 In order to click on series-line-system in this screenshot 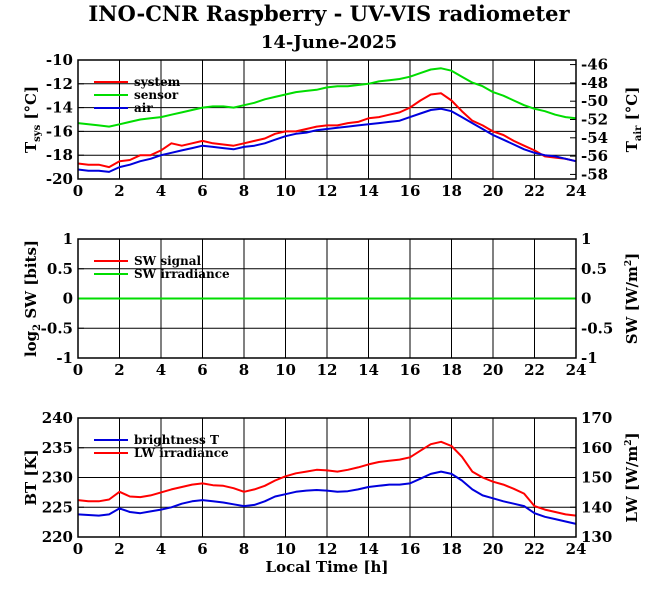, I will do `click(327, 130)`.